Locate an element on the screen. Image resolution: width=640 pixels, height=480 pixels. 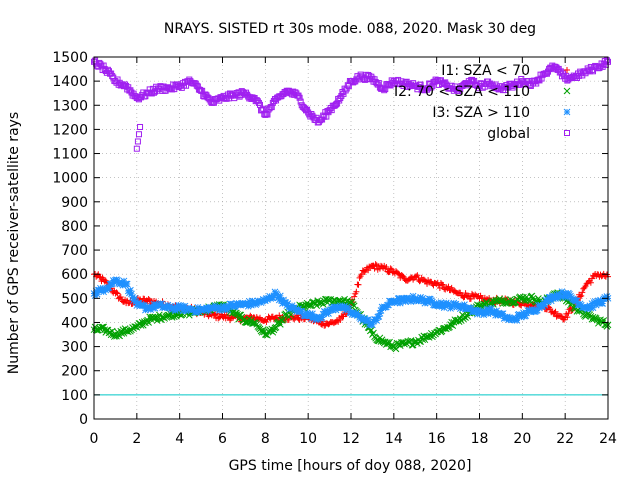
x-tick-label: 4 is located at coordinates (179, 439).